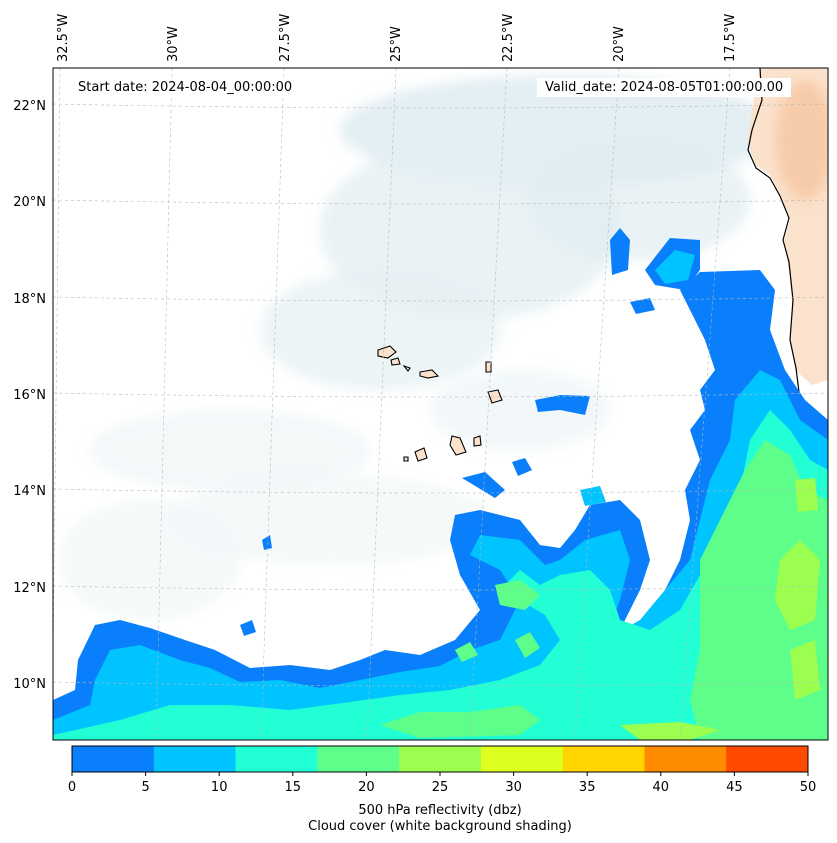  Describe the element at coordinates (63, 38) in the screenshot. I see `lon-label: 32.5°W` at that location.